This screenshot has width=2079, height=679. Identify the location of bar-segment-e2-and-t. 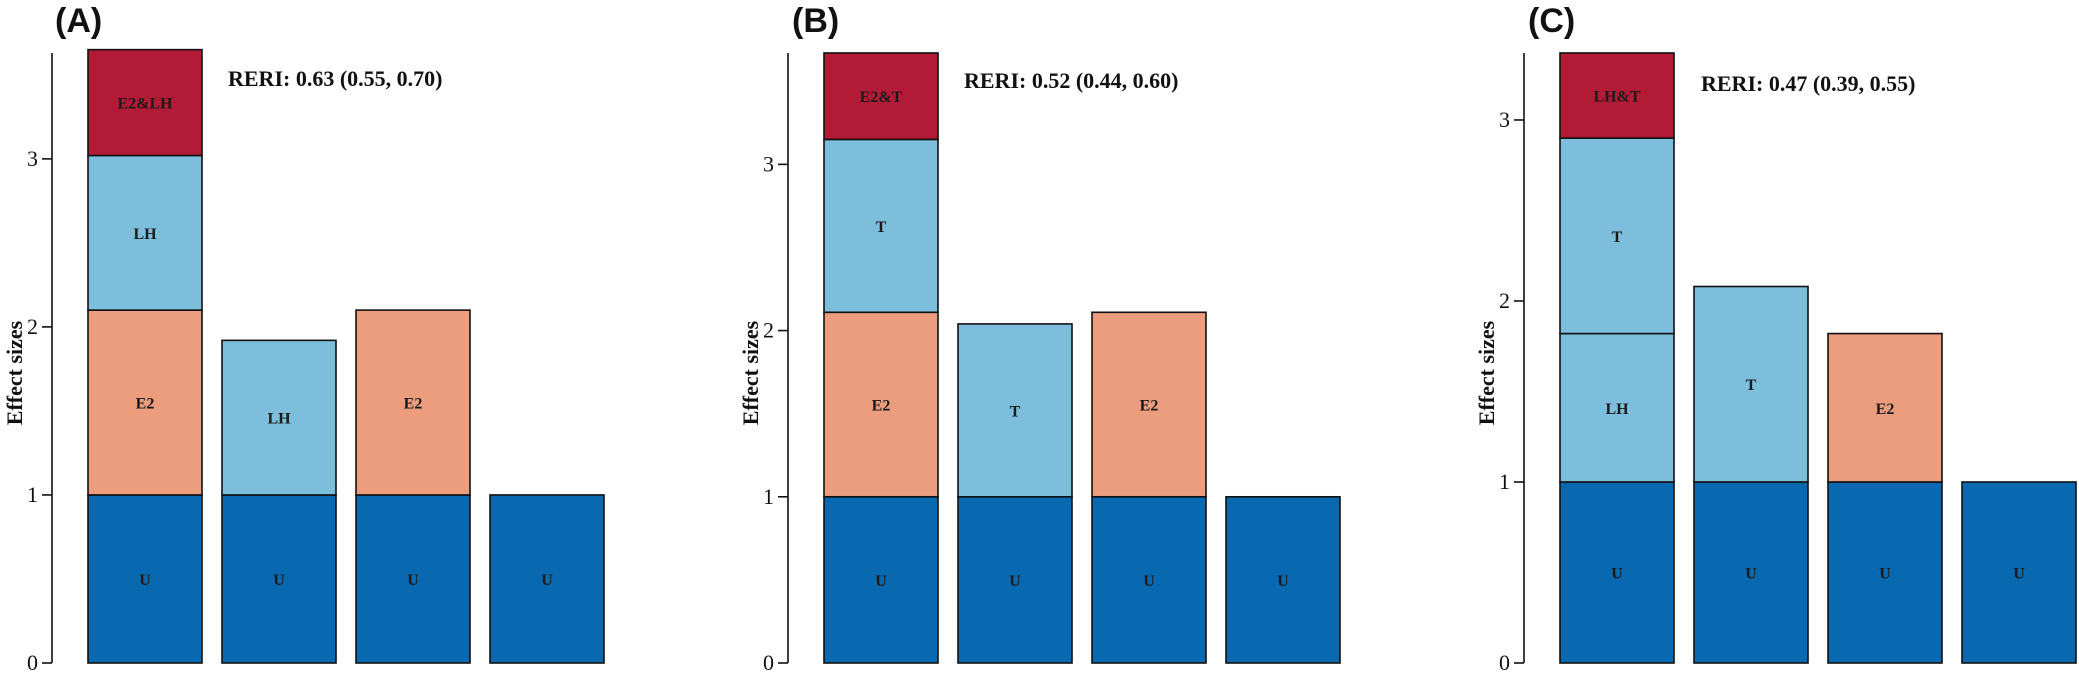
(881, 96).